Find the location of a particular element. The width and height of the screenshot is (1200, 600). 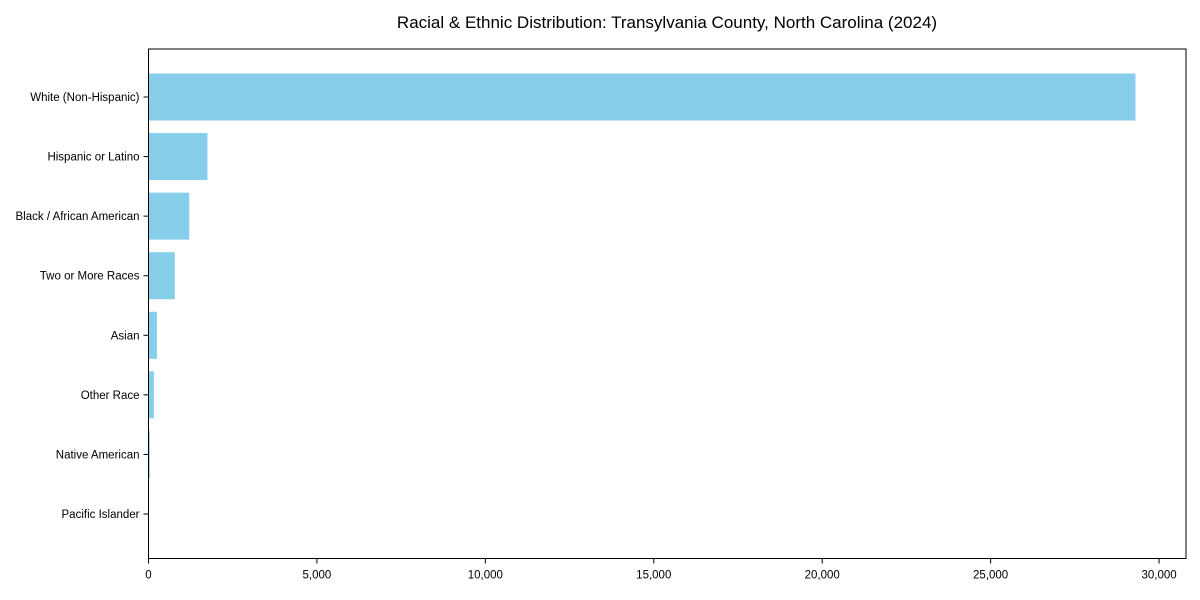

x-axis-tick-label-25000: 25,000 is located at coordinates (990, 576).